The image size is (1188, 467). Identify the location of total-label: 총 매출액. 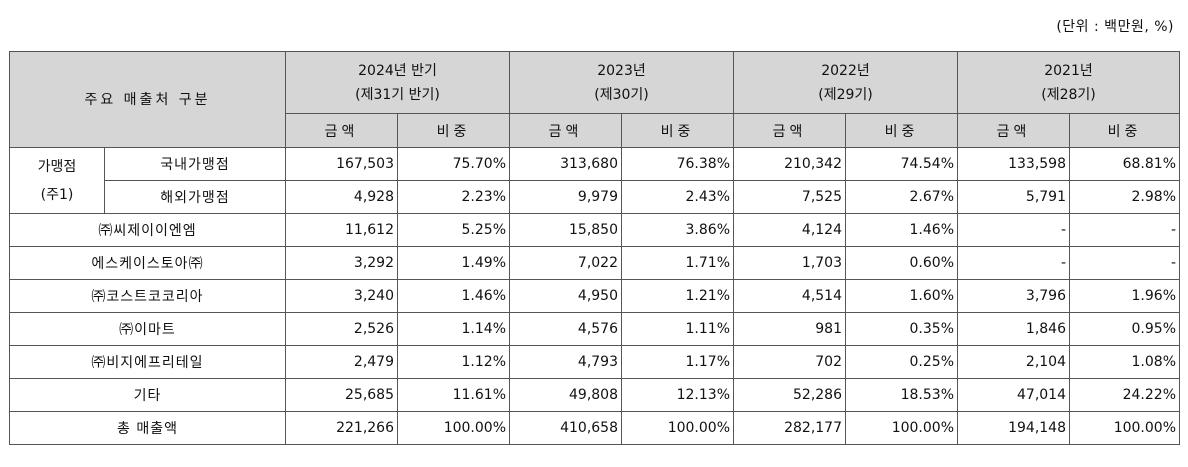
(147, 428).